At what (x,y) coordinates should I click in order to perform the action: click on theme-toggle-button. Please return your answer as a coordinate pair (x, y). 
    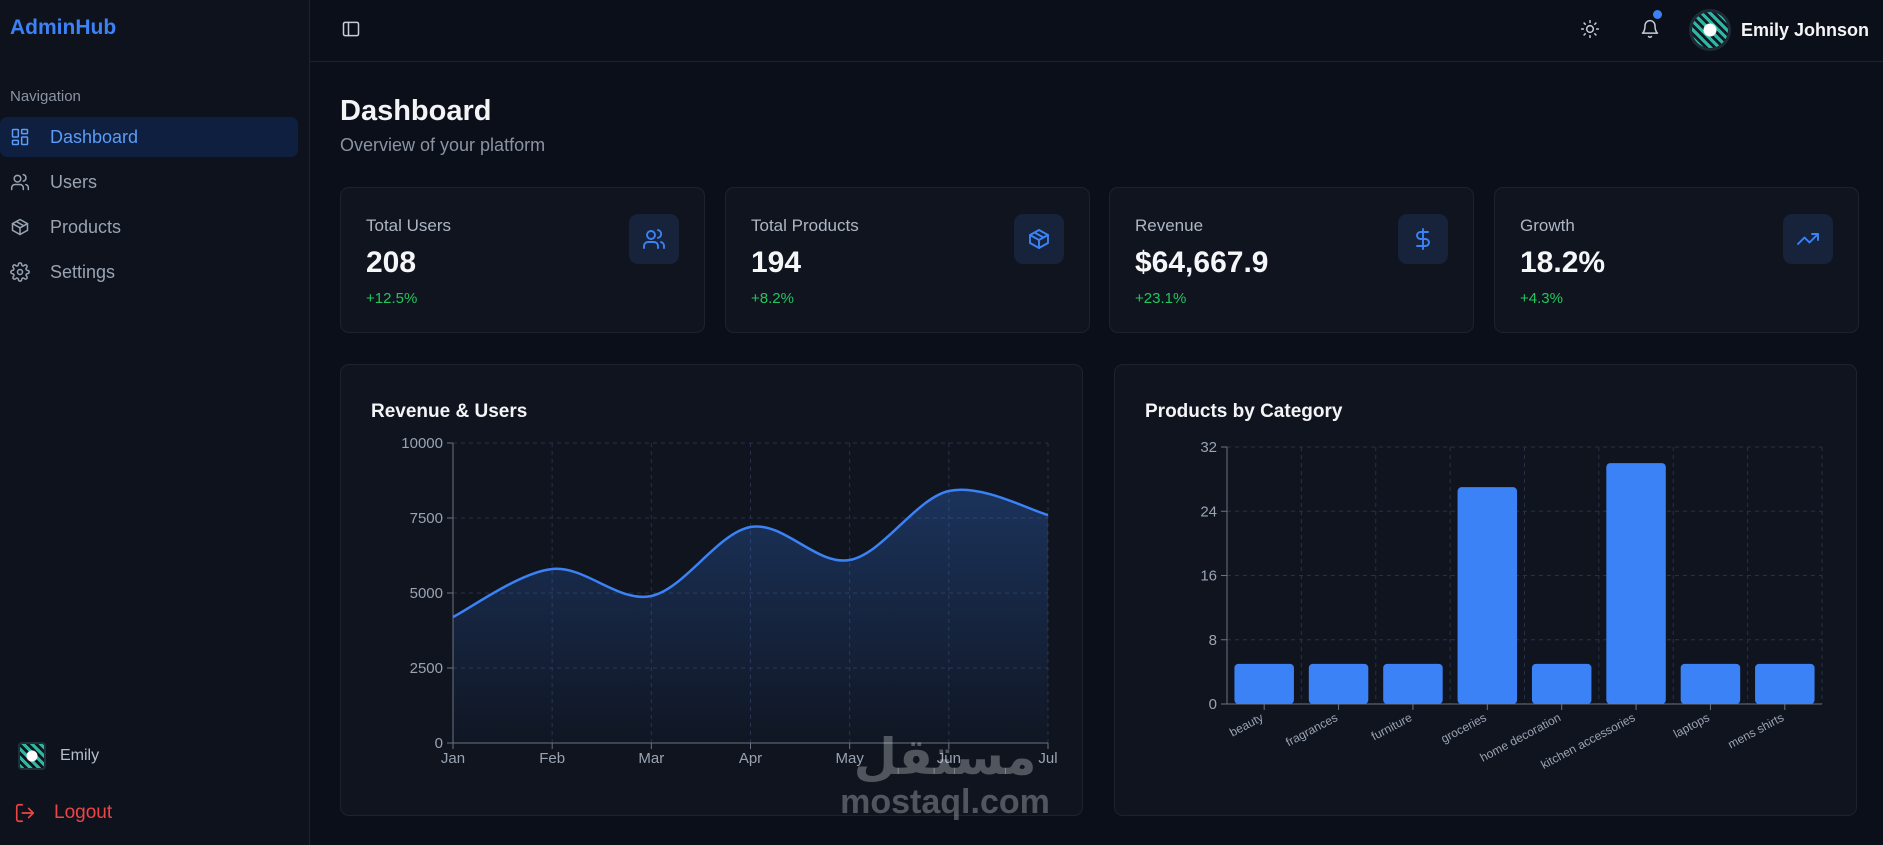
    Looking at the image, I should click on (1590, 29).